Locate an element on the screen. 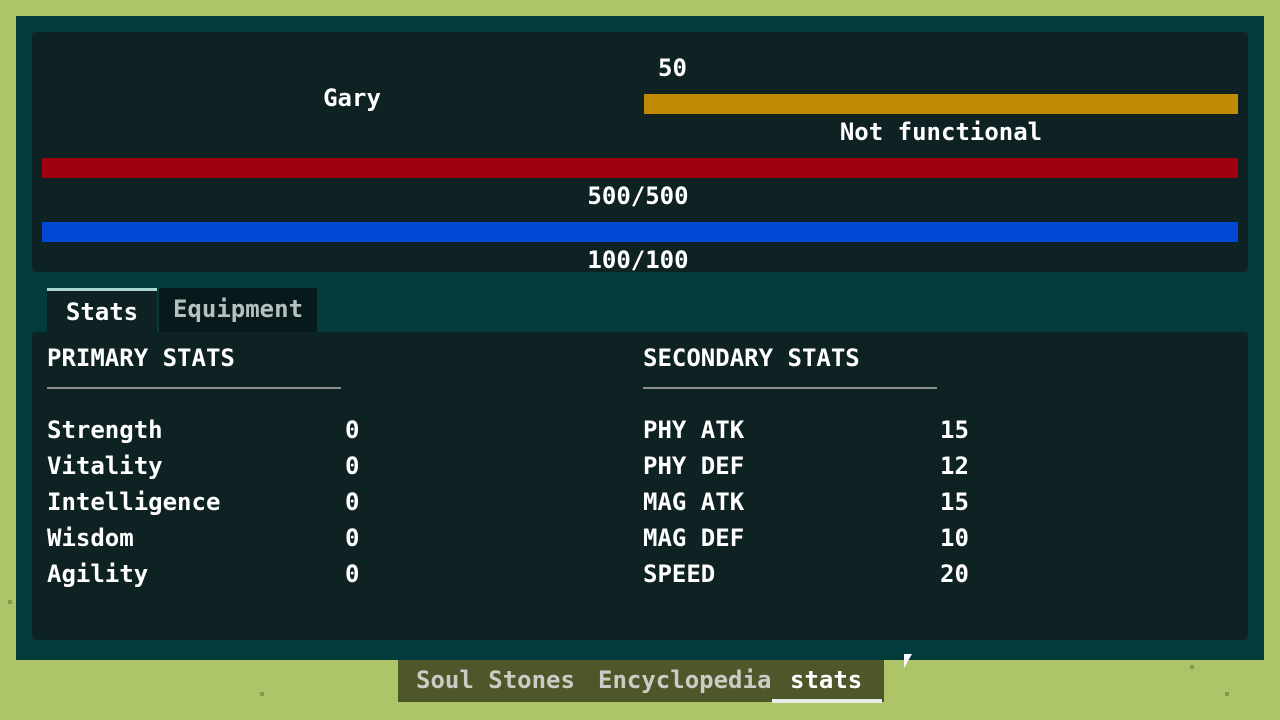 Image resolution: width=1280 pixels, height=720 pixels. bottom-menu: Soul Stones Encyclopedia stats is located at coordinates (641, 681).